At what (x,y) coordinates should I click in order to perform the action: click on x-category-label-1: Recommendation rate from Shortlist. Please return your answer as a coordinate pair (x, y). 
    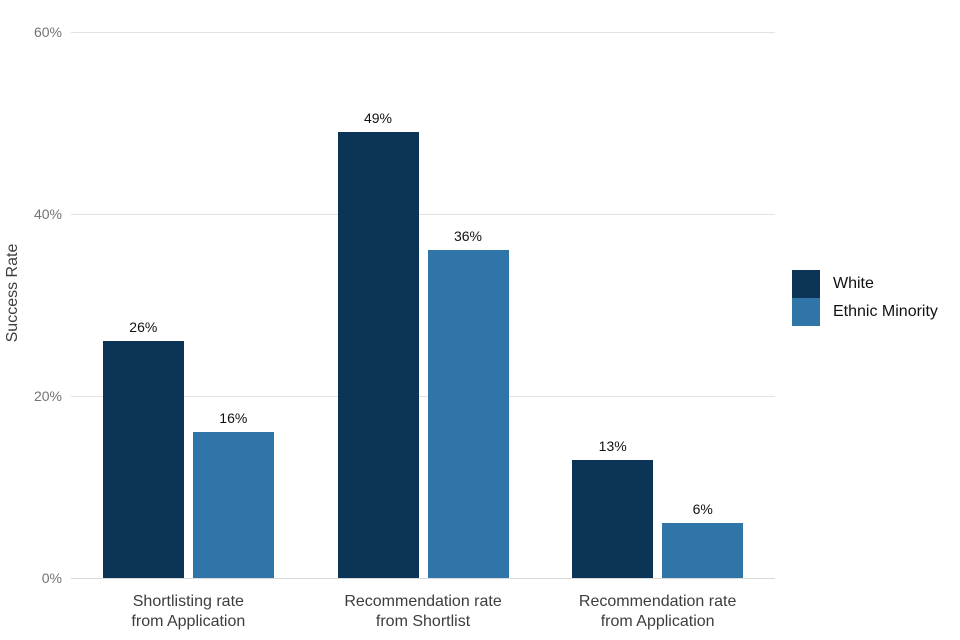
    Looking at the image, I should click on (423, 611).